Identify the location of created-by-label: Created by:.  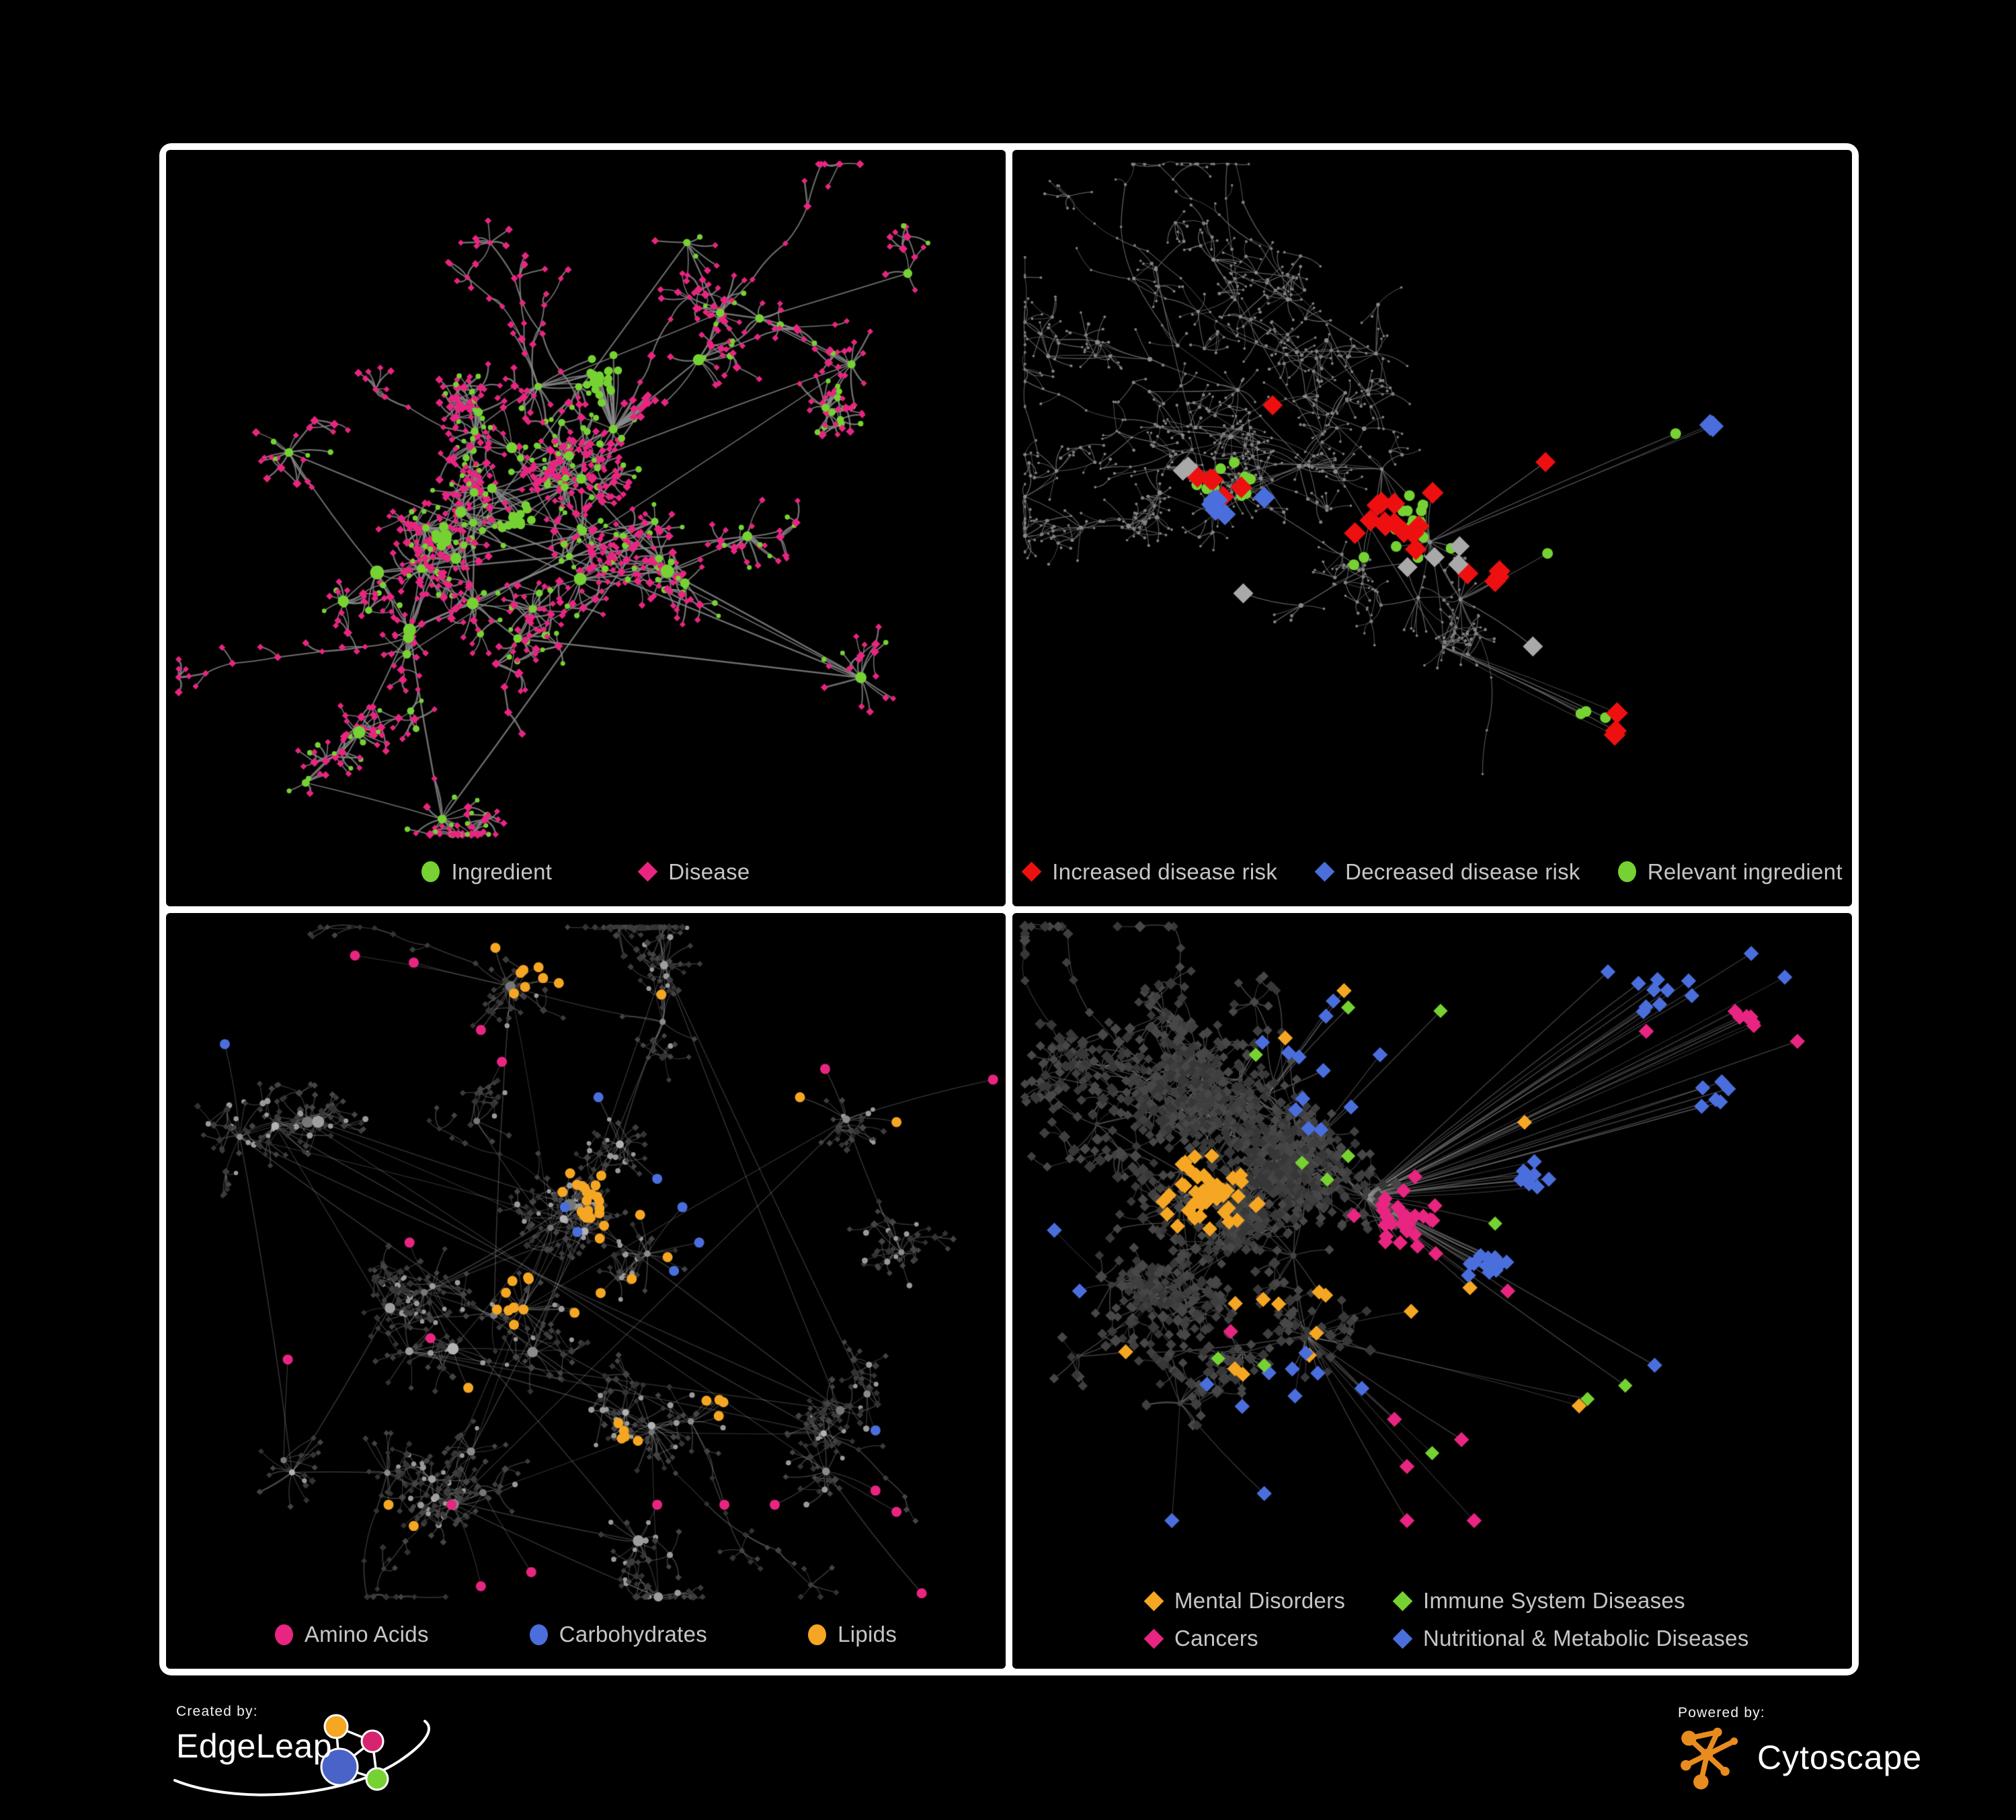
(217, 1711).